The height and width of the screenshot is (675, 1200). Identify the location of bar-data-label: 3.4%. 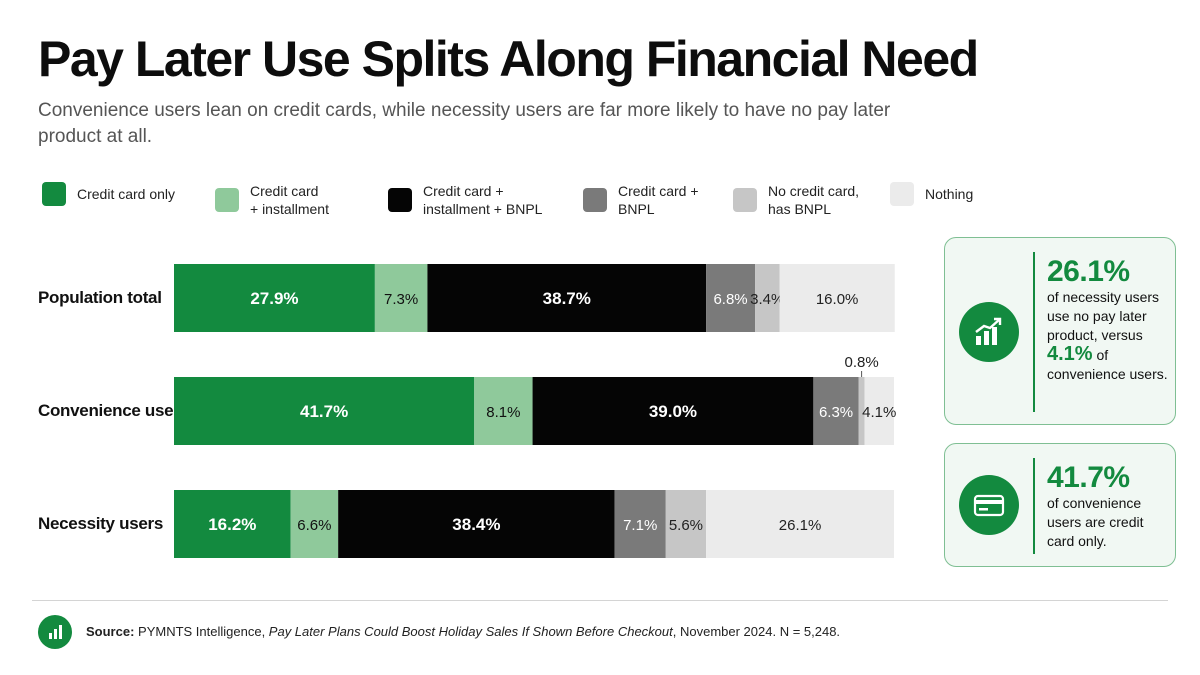
(767, 299).